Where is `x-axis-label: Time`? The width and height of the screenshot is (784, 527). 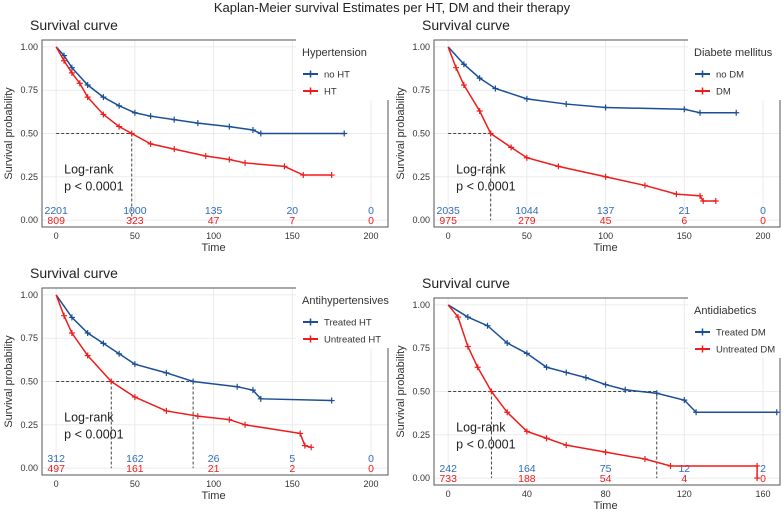 x-axis-label: Time is located at coordinates (214, 496).